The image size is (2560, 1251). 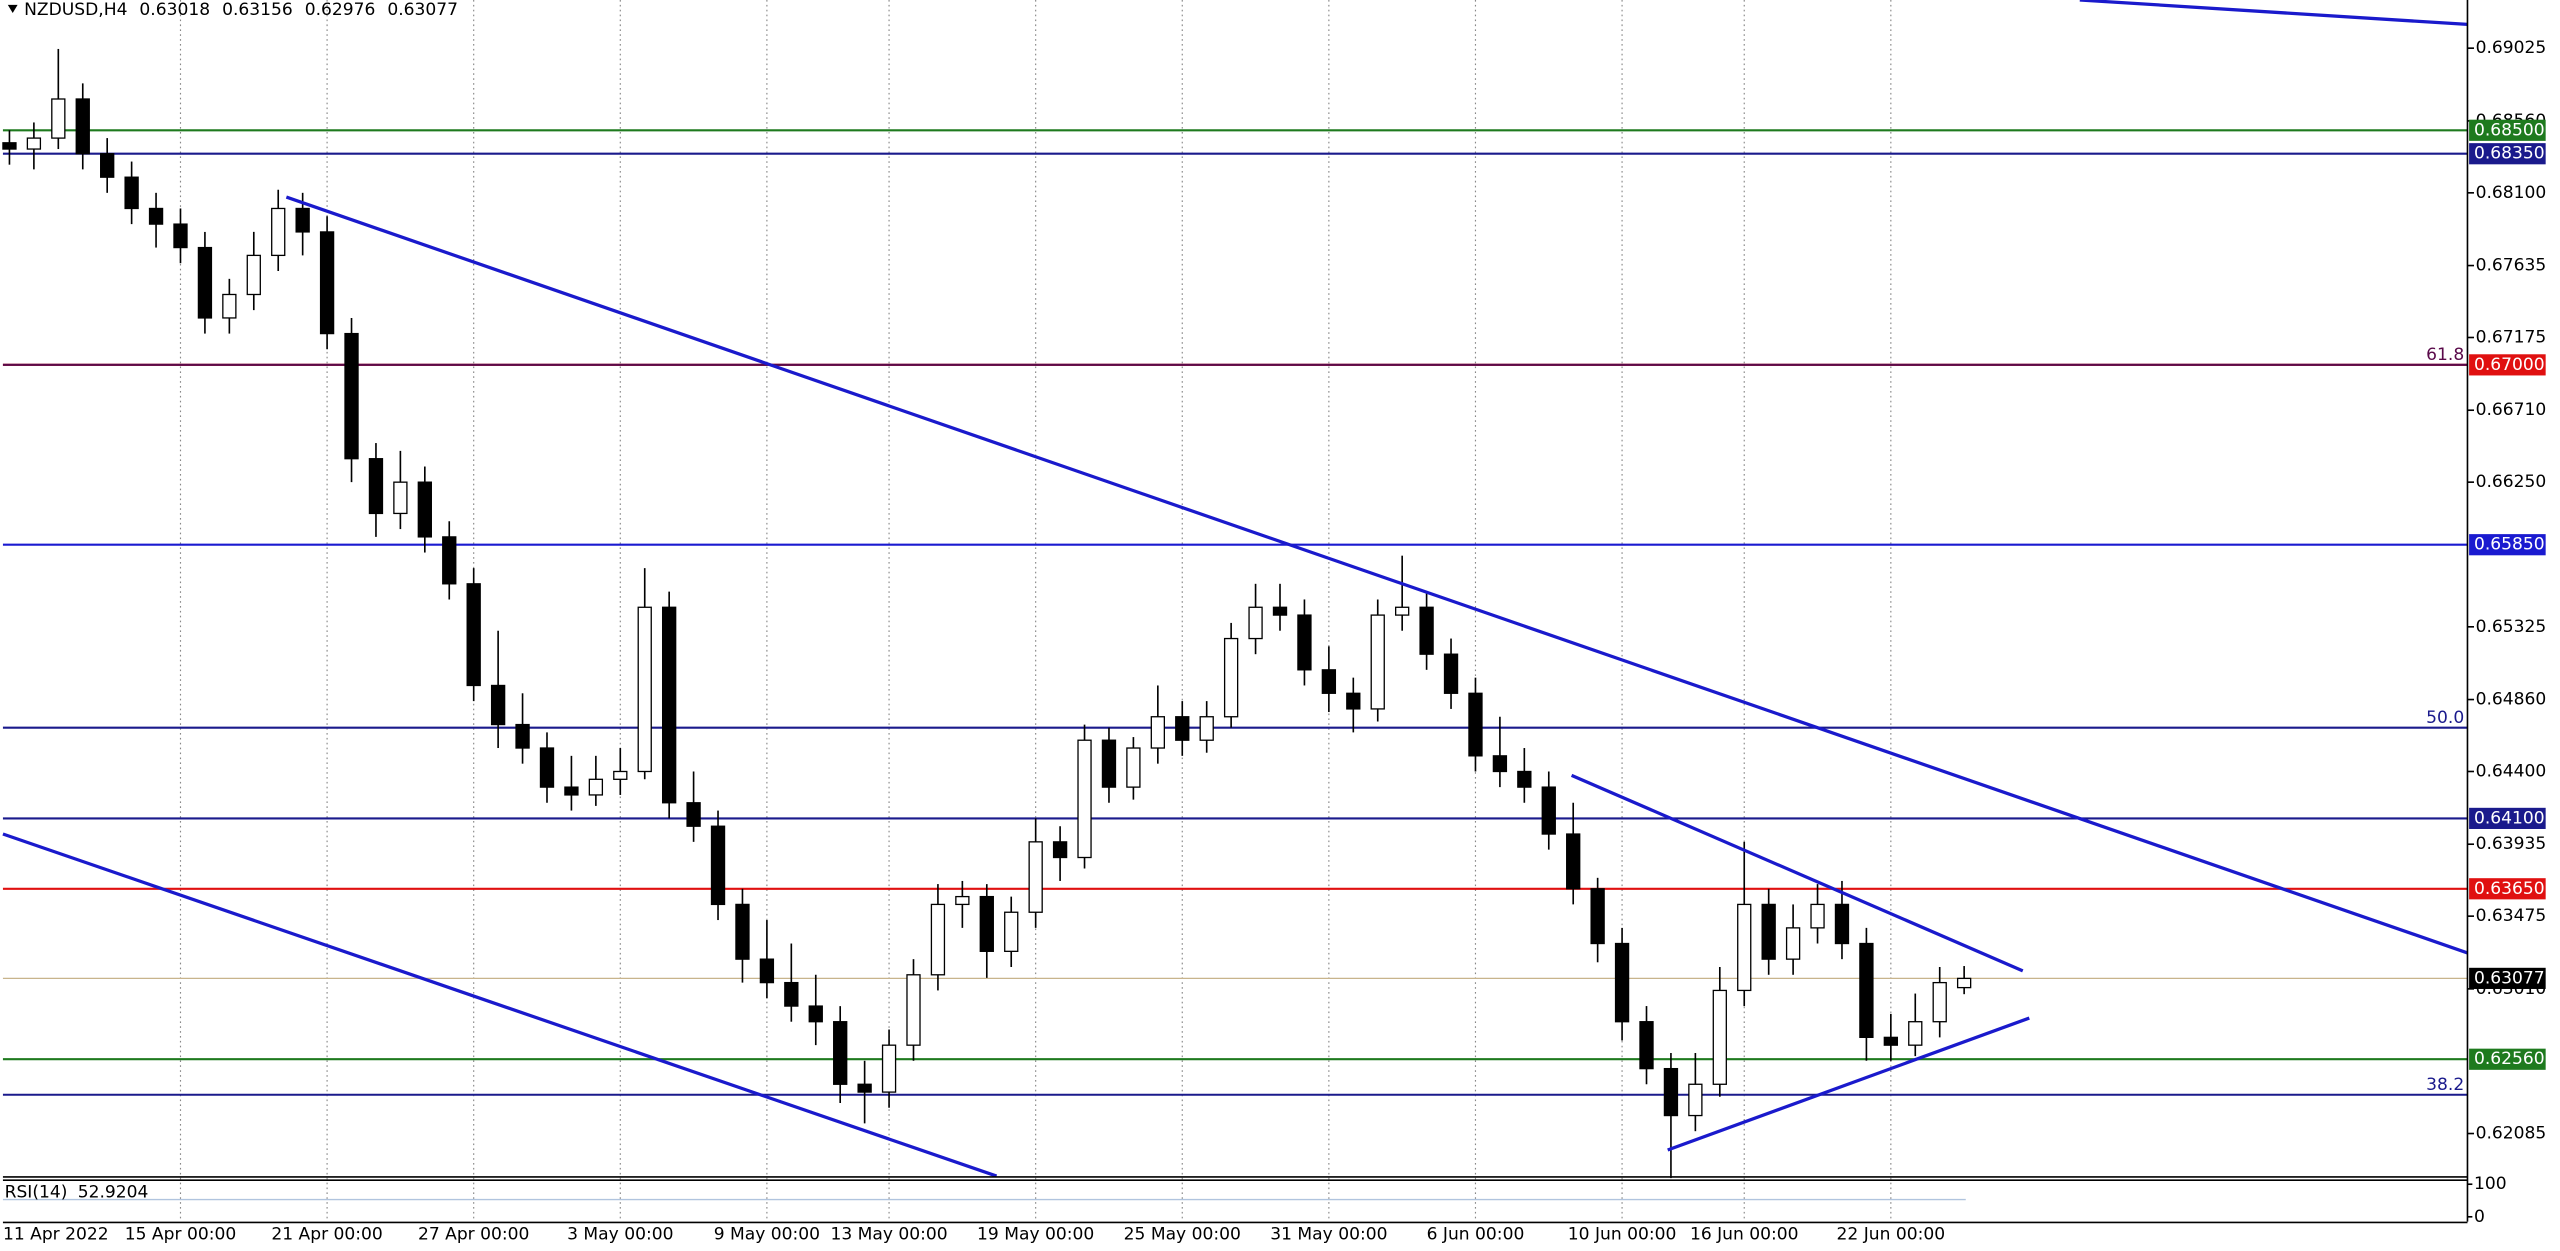 What do you see at coordinates (473, 1235) in the screenshot?
I see `x-tick-label: 27 Apr 00:00` at bounding box center [473, 1235].